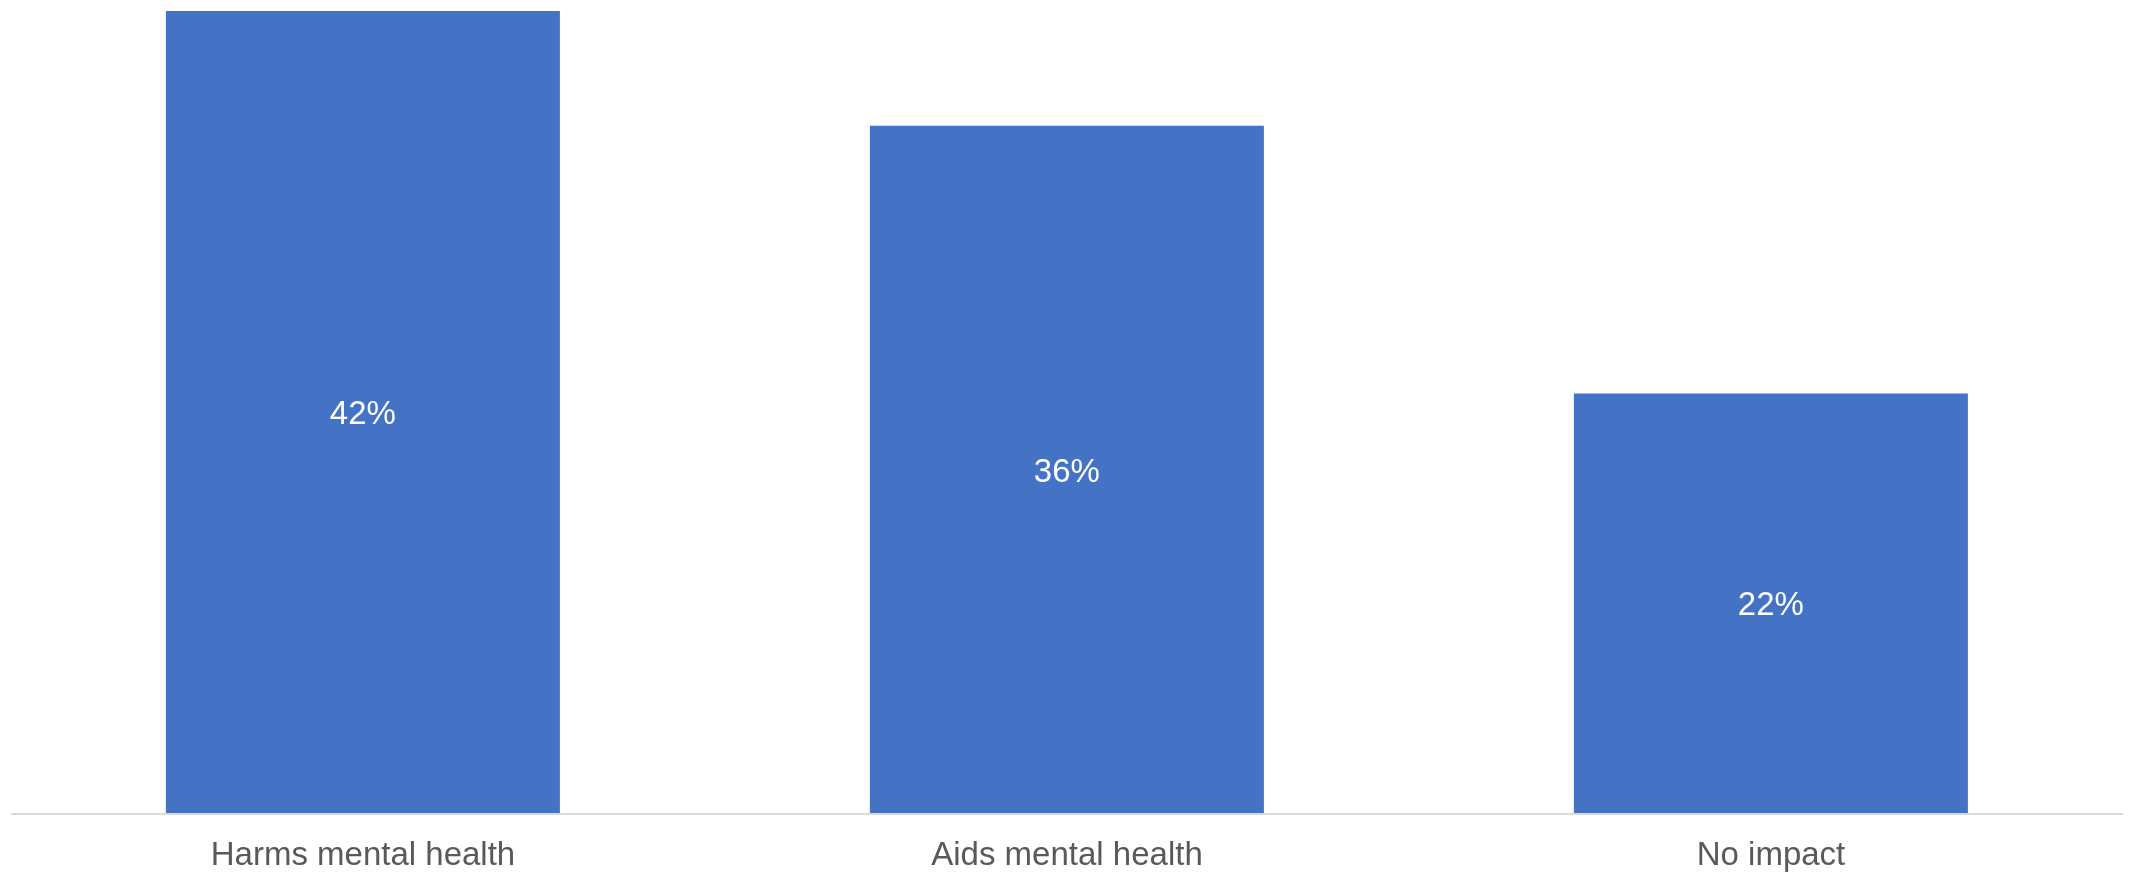 The width and height of the screenshot is (2131, 887). I want to click on data-label: 22%, so click(1770, 604).